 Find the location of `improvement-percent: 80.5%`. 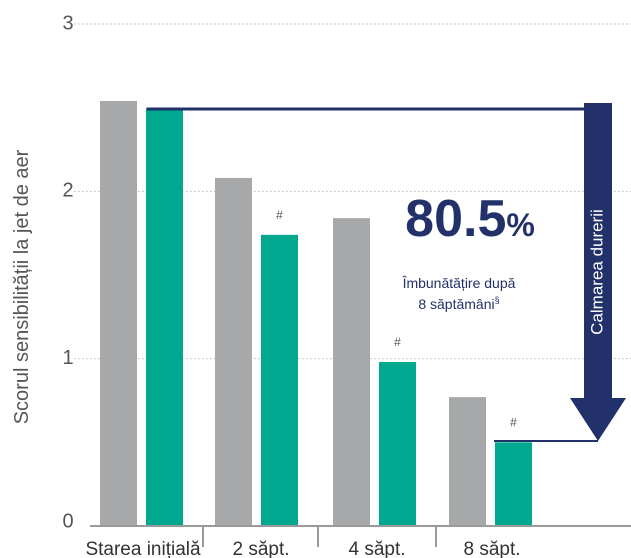

improvement-percent: 80.5% is located at coordinates (470, 219).